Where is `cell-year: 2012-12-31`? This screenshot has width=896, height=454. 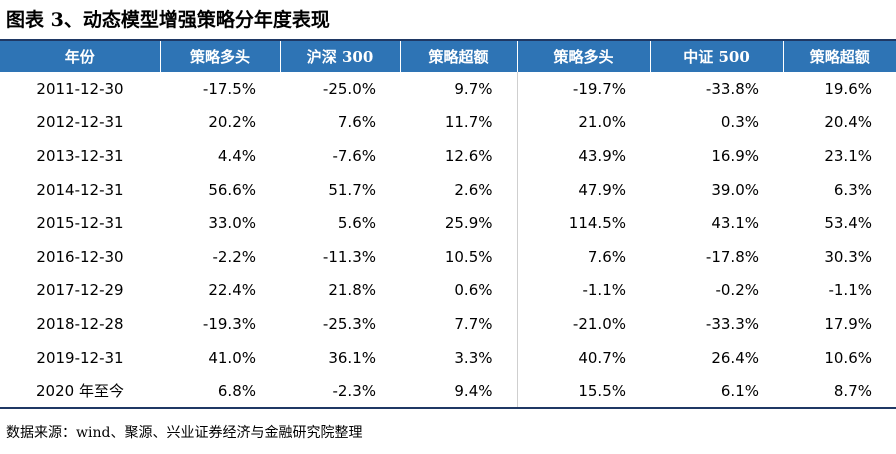 cell-year: 2012-12-31 is located at coordinates (80, 122).